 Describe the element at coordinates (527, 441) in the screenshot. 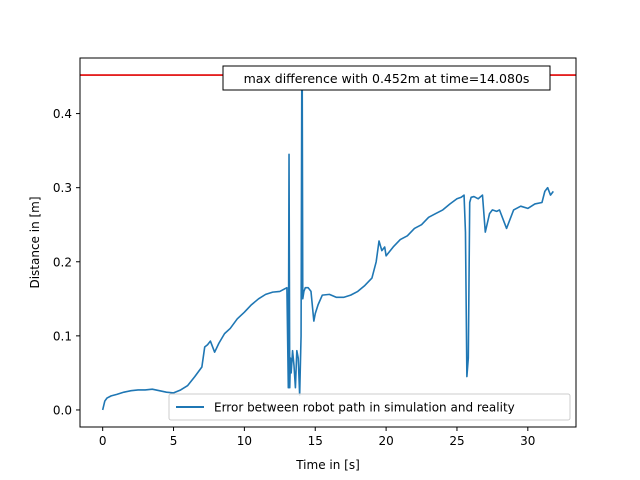

I see `x-tick-label: 30` at that location.